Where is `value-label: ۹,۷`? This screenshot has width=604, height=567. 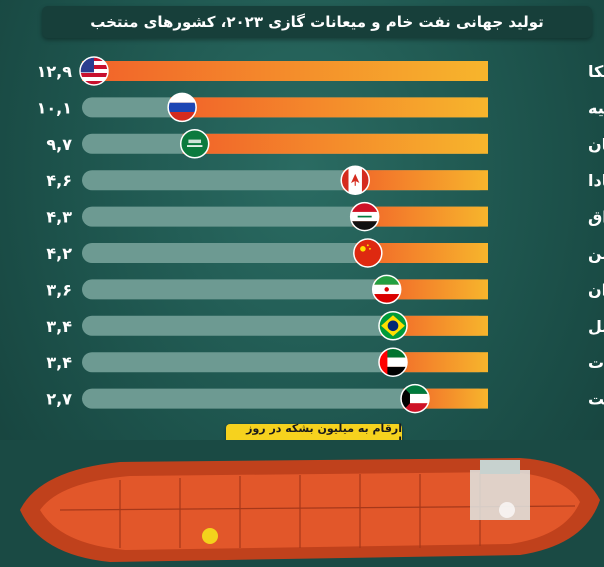
value-label: ۹,۷ is located at coordinates (59, 144).